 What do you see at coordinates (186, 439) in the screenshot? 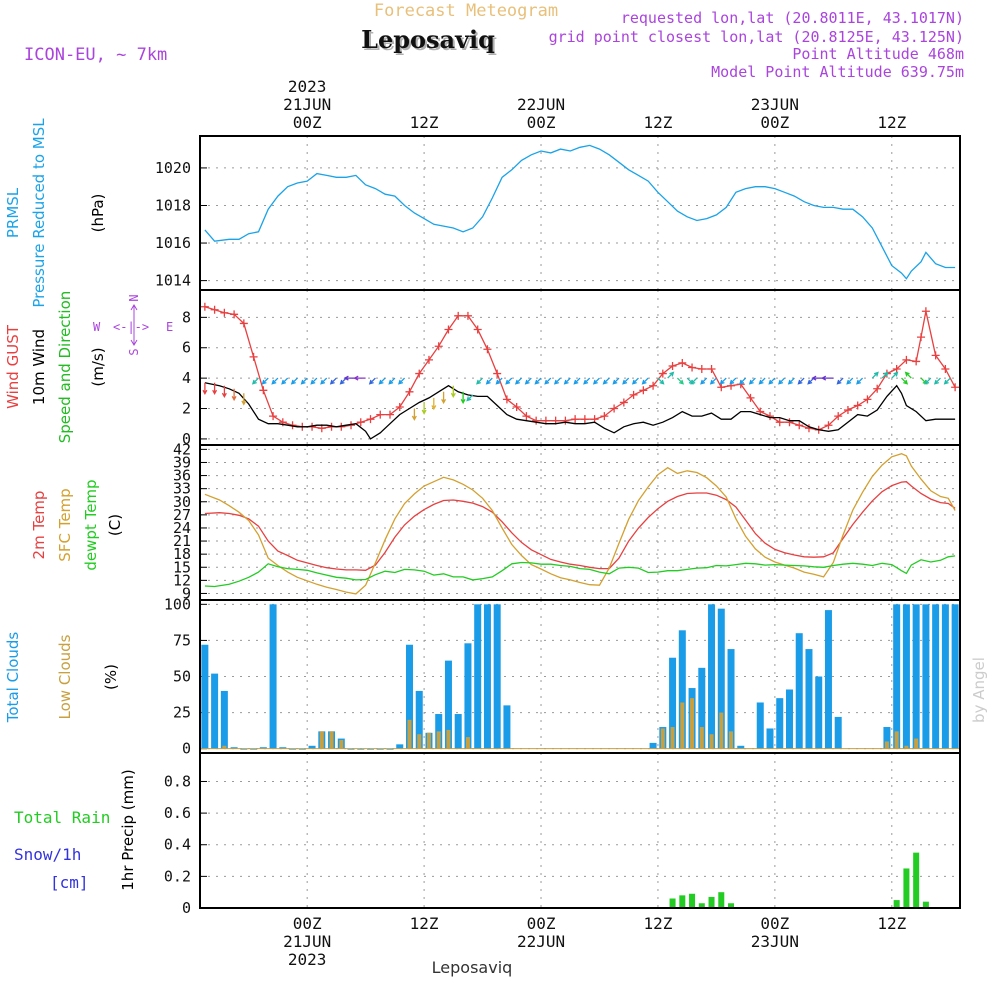
I see `y-tick-label: 0` at bounding box center [186, 439].